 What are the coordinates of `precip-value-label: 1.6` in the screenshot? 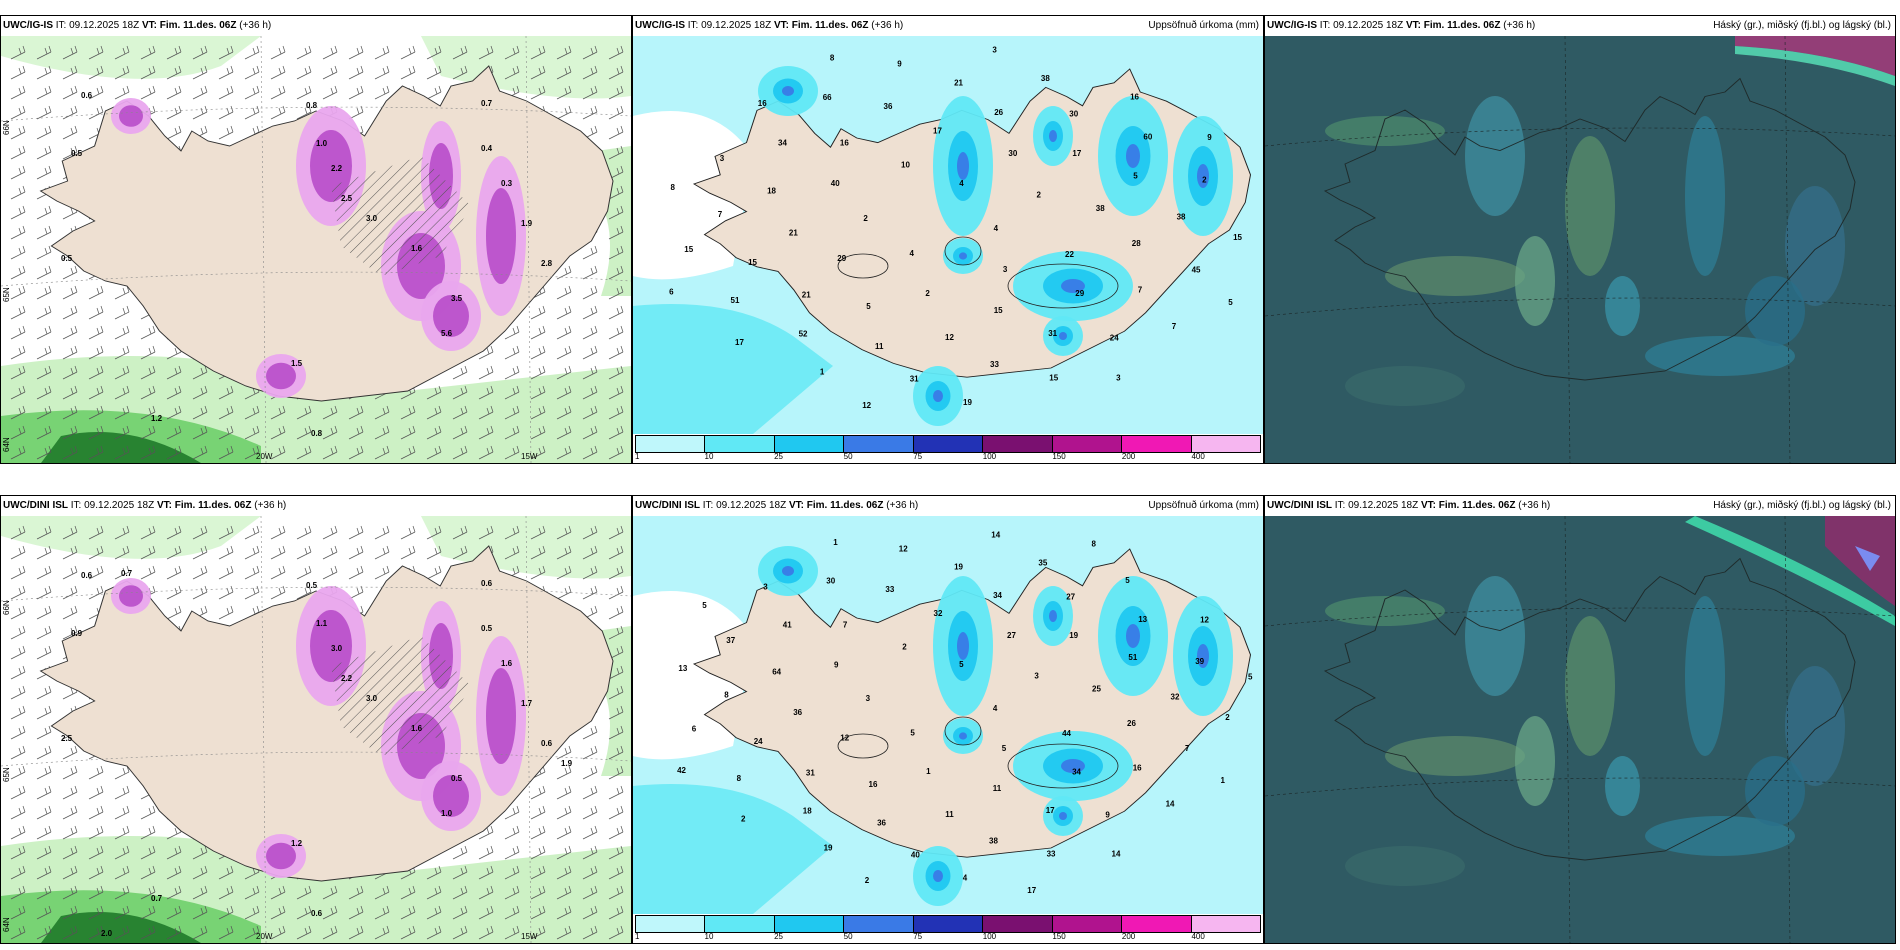 It's located at (507, 663).